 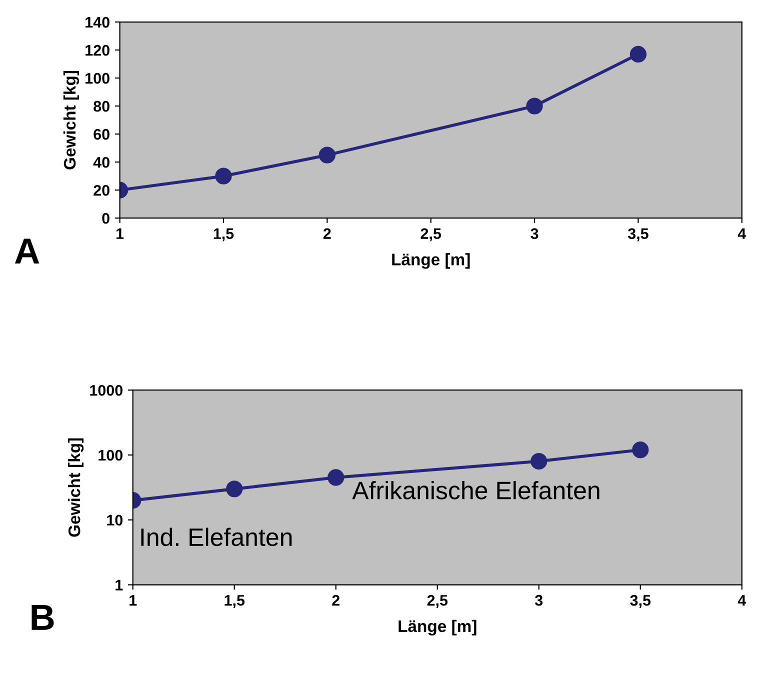 I want to click on y-tick-label: 140, so click(x=98, y=22).